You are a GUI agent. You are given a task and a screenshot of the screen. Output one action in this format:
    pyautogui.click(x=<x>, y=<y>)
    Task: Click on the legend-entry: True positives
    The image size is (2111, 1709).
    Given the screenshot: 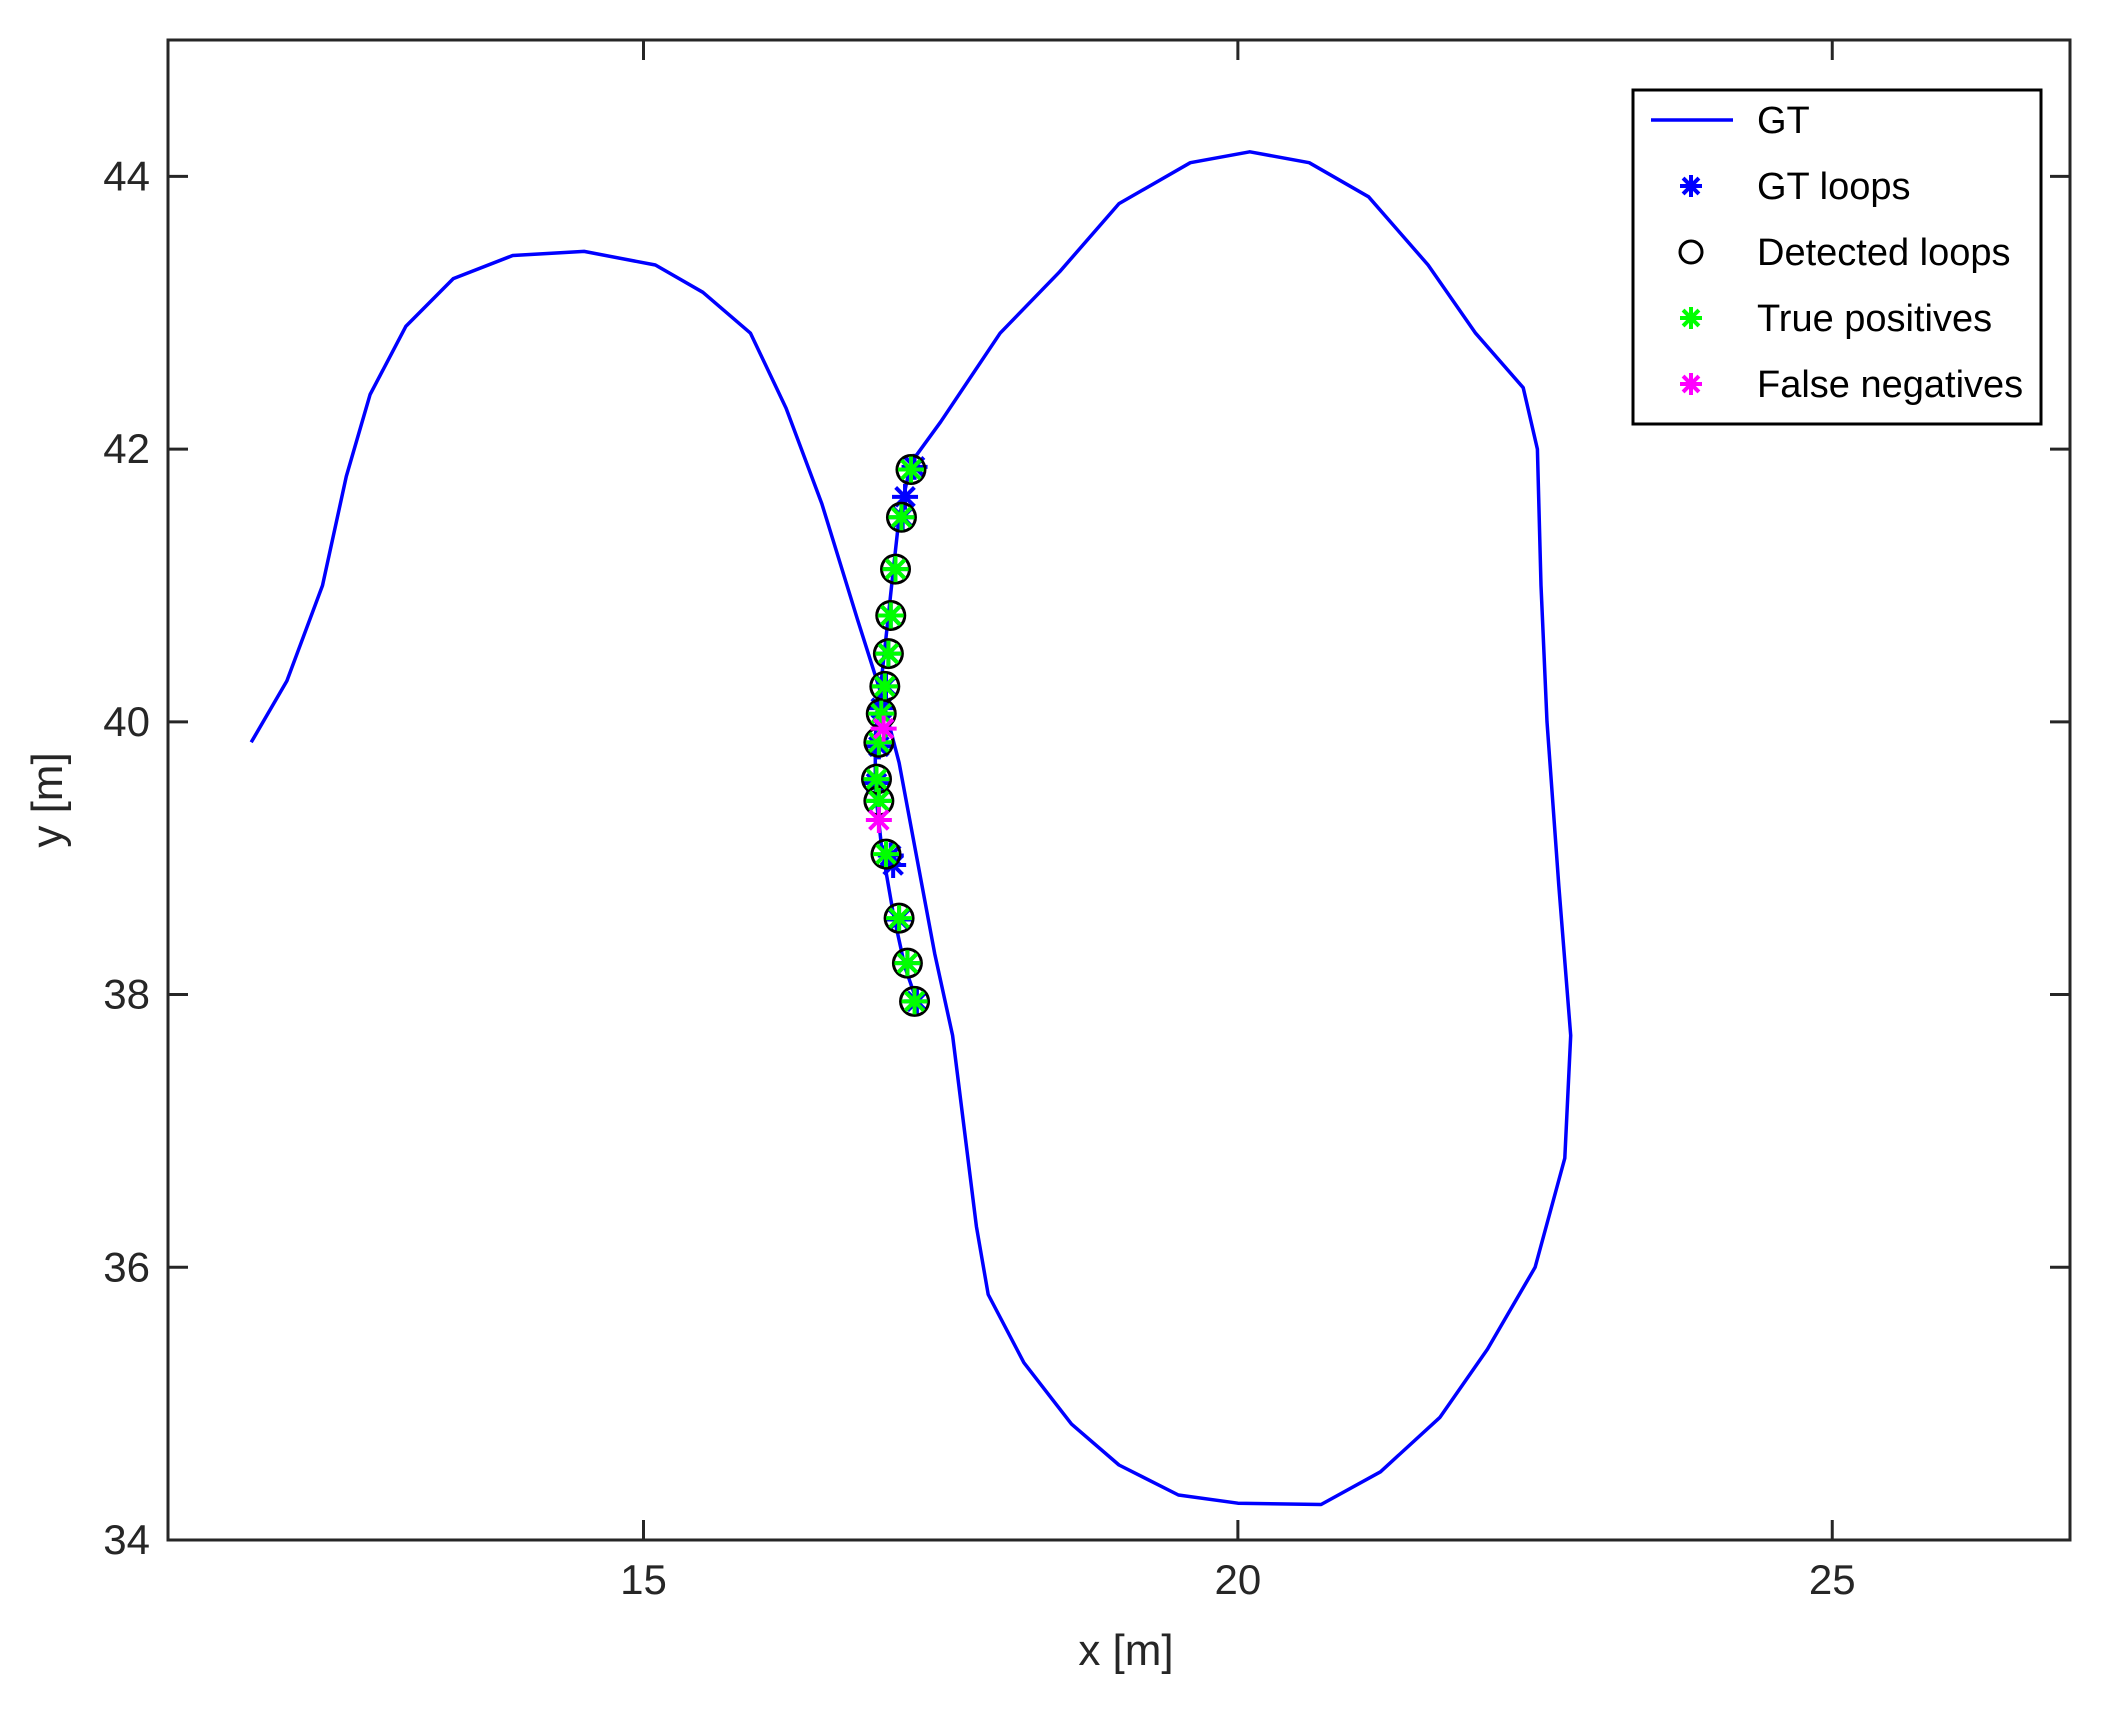 What is the action you would take?
    pyautogui.click(x=1836, y=319)
    